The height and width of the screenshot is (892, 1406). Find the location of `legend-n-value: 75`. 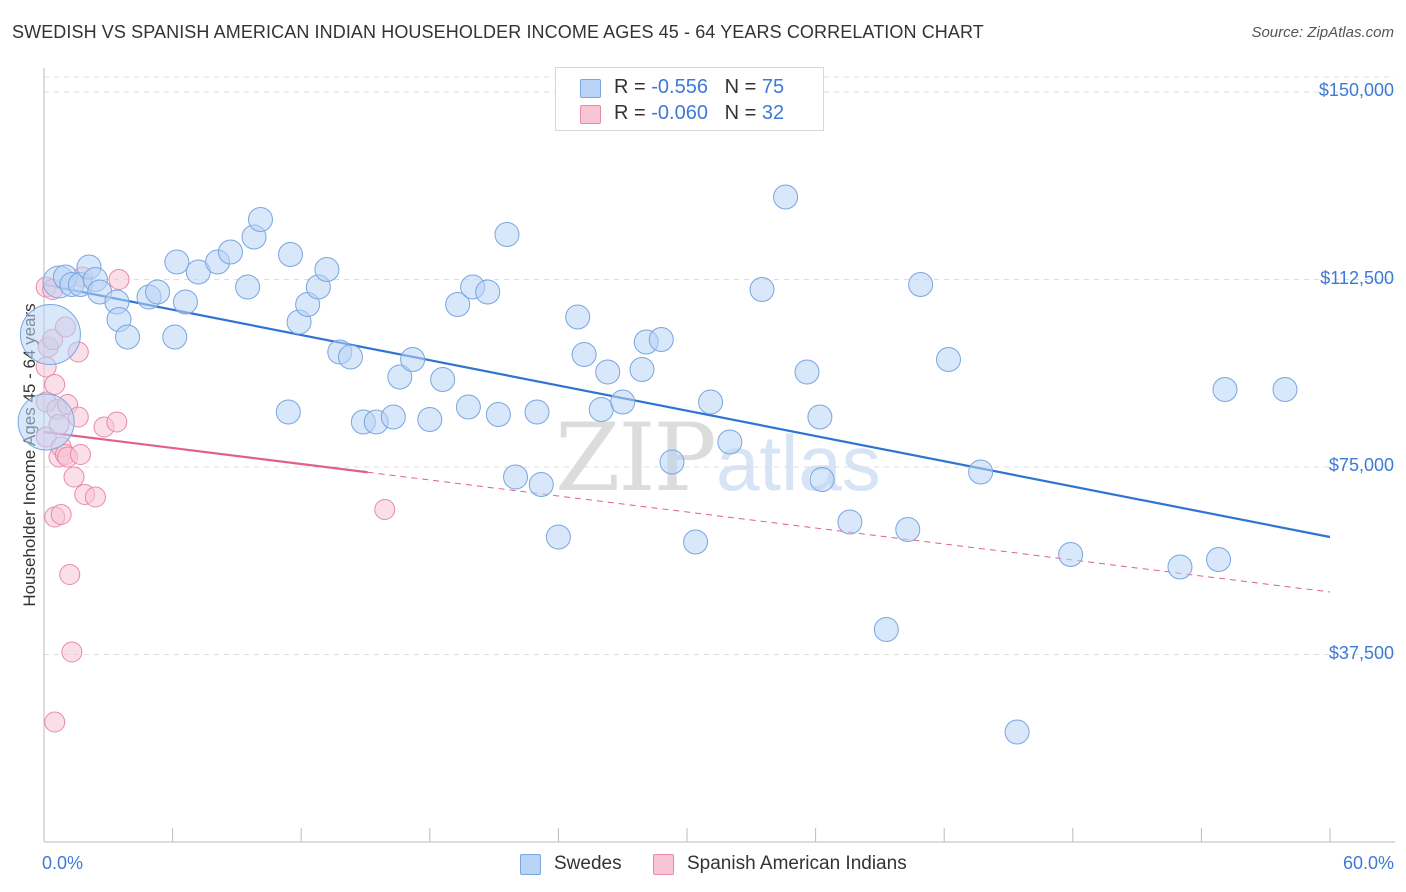

legend-n-value: 75 is located at coordinates (773, 87).